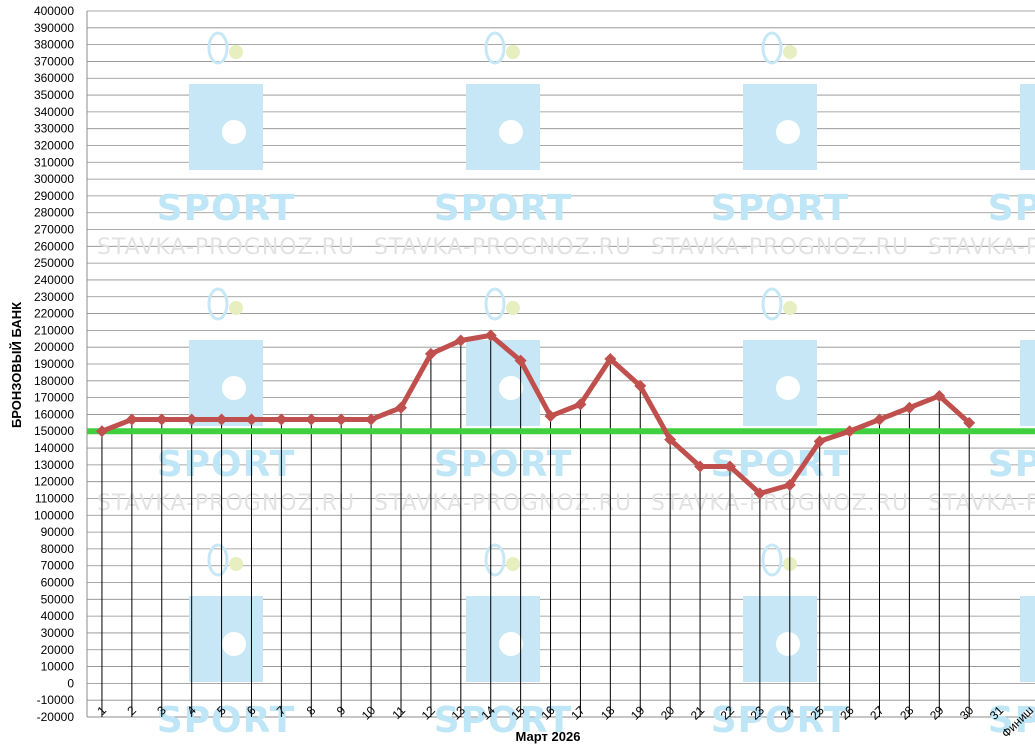 The height and width of the screenshot is (749, 1035). Describe the element at coordinates (54, 297) in the screenshot. I see `y-tick-label: 230000` at that location.